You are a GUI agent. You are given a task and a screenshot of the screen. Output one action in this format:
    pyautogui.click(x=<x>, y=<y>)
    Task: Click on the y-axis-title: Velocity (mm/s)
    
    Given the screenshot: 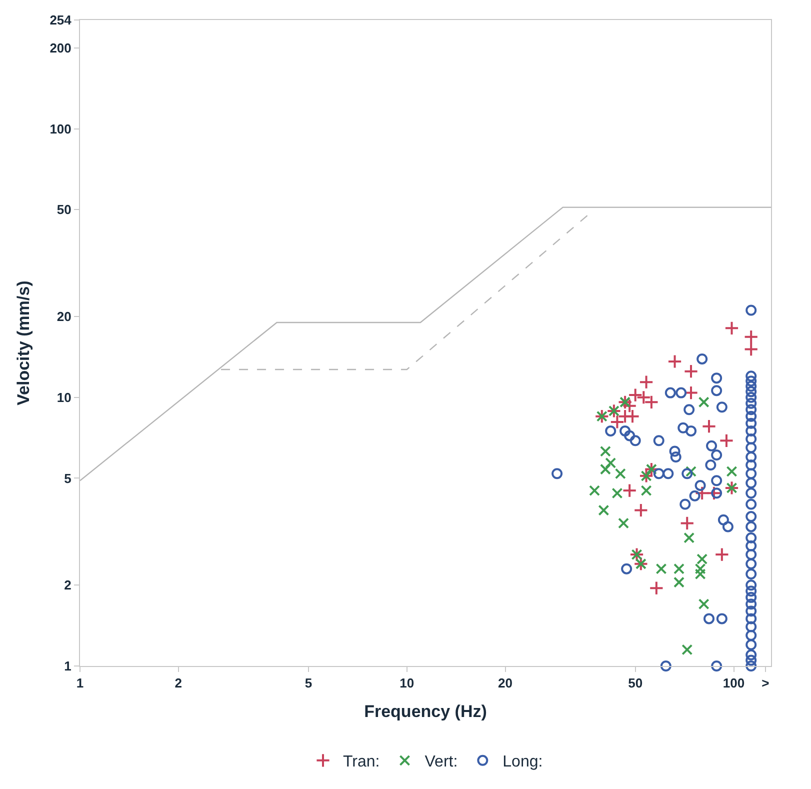 What is the action you would take?
    pyautogui.click(x=24, y=343)
    